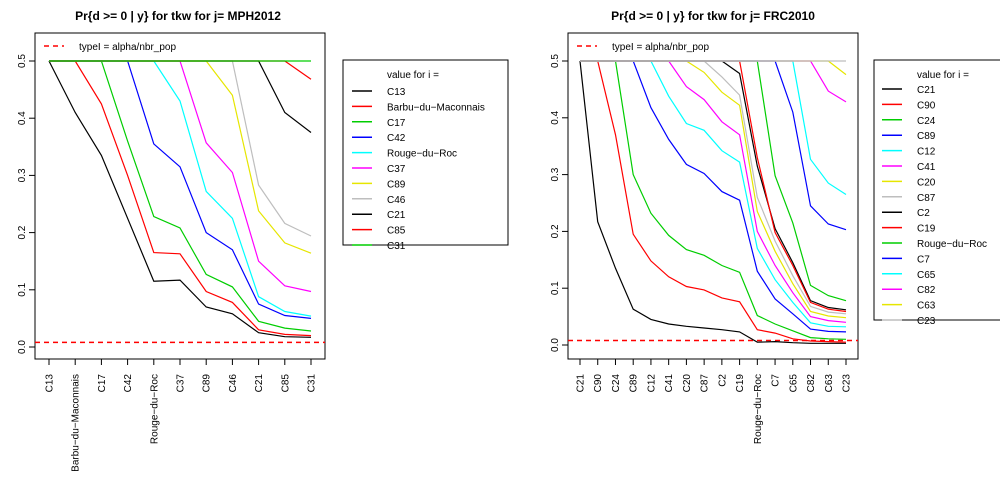  I want to click on series-line-rouge-du-roc, so click(180, 188).